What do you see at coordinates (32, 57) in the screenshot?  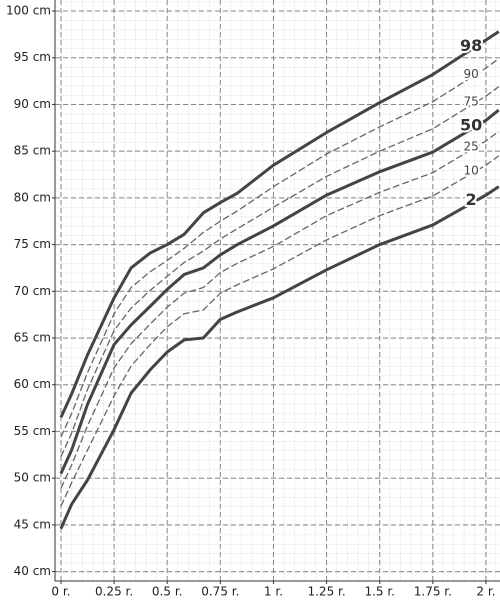 I see `y-tick-label: 95 cm` at bounding box center [32, 57].